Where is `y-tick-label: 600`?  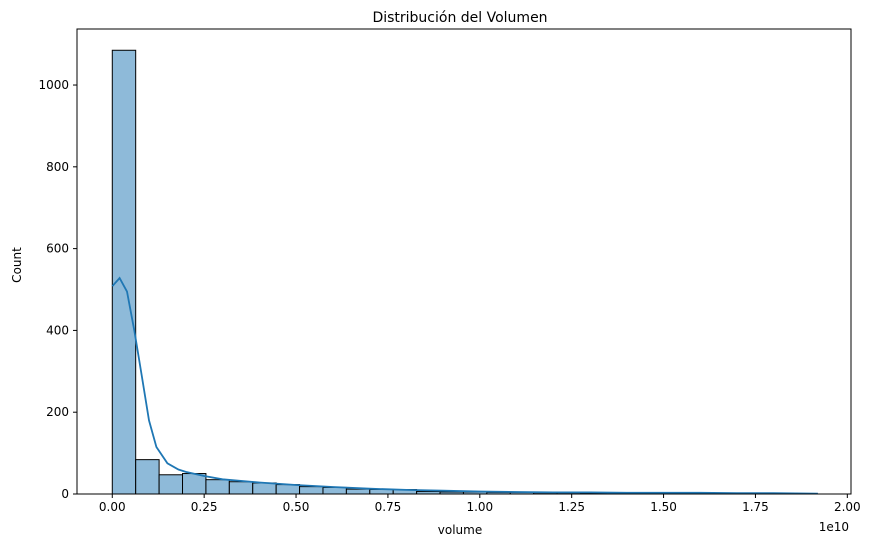 y-tick-label: 600 is located at coordinates (57, 249).